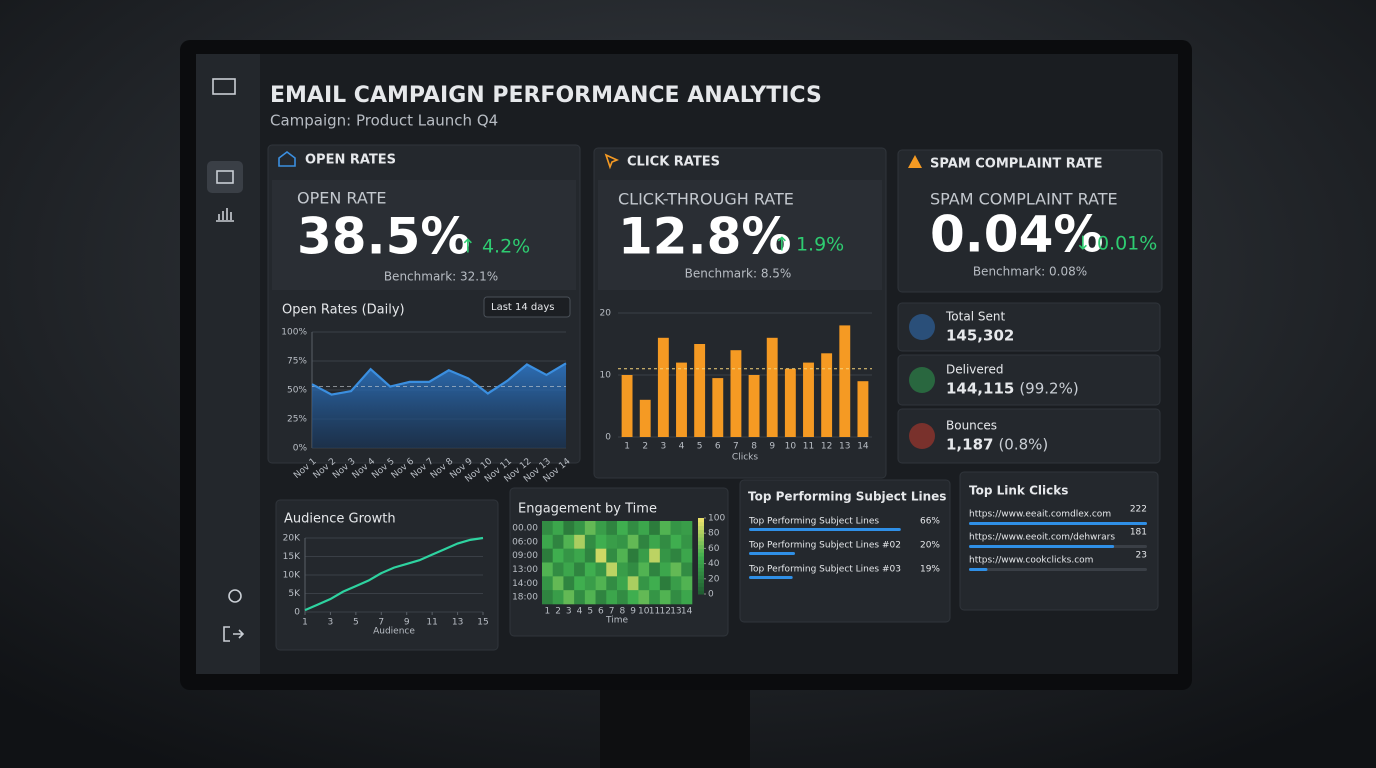 The width and height of the screenshot is (1376, 768). What do you see at coordinates (980, 389) in the screenshot?
I see `stat-value: 144,115` at bounding box center [980, 389].